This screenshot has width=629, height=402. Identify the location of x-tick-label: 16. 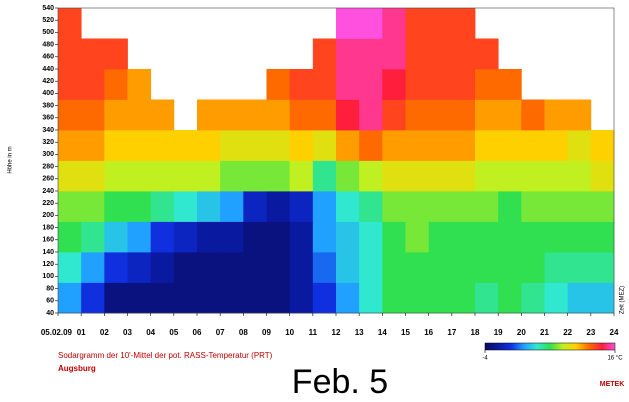
(428, 332).